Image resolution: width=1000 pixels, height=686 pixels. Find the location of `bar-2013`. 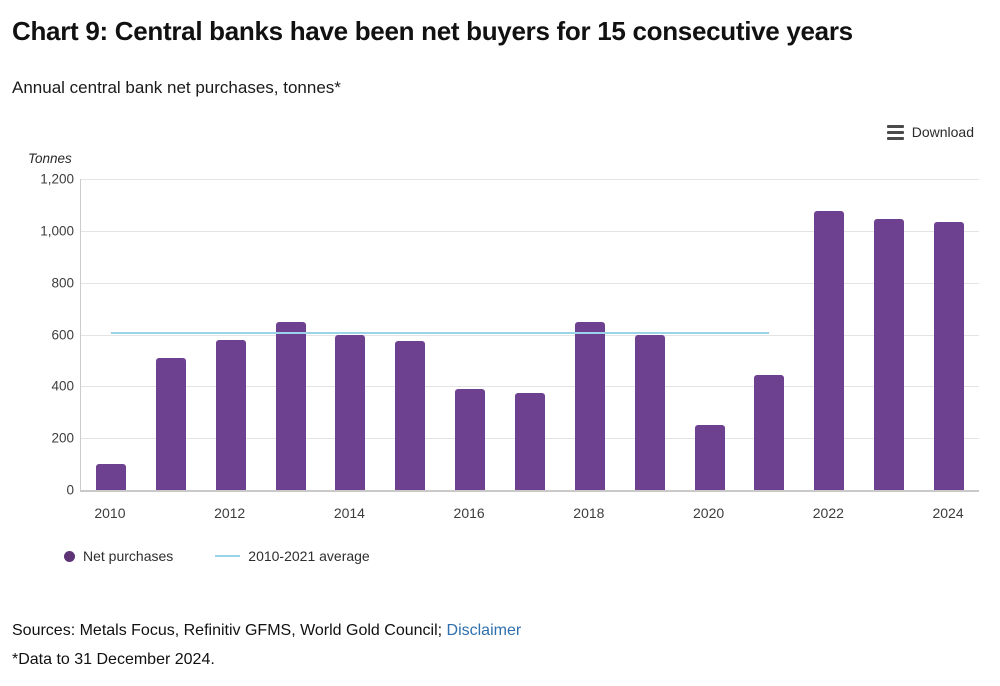

bar-2013 is located at coordinates (290, 405).